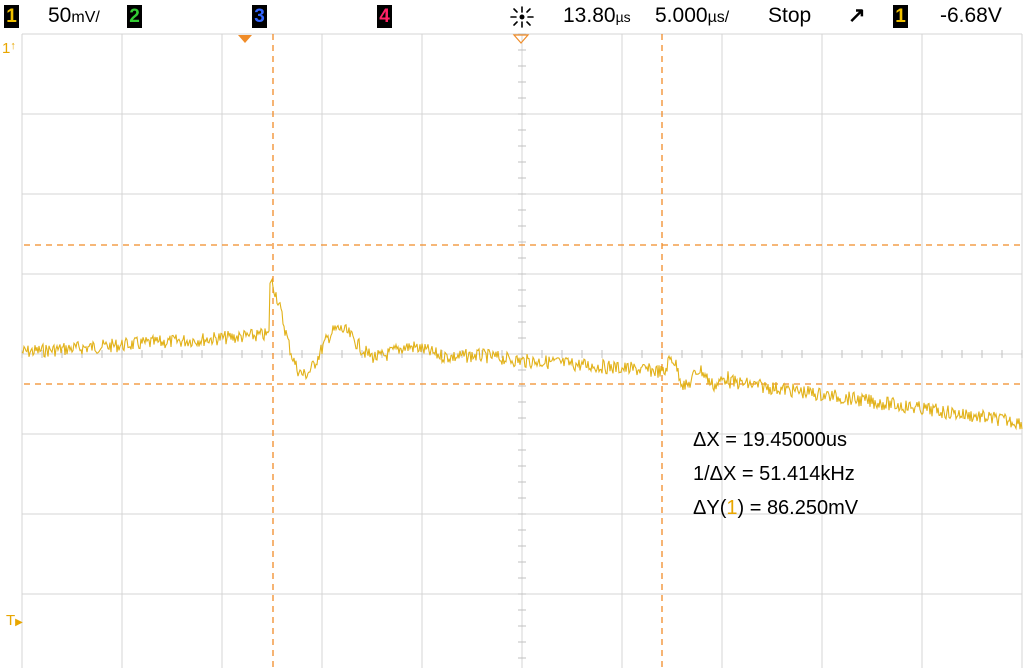 The height and width of the screenshot is (668, 1024). Describe the element at coordinates (11, 16) in the screenshot. I see `ch1-badge: 1` at that location.